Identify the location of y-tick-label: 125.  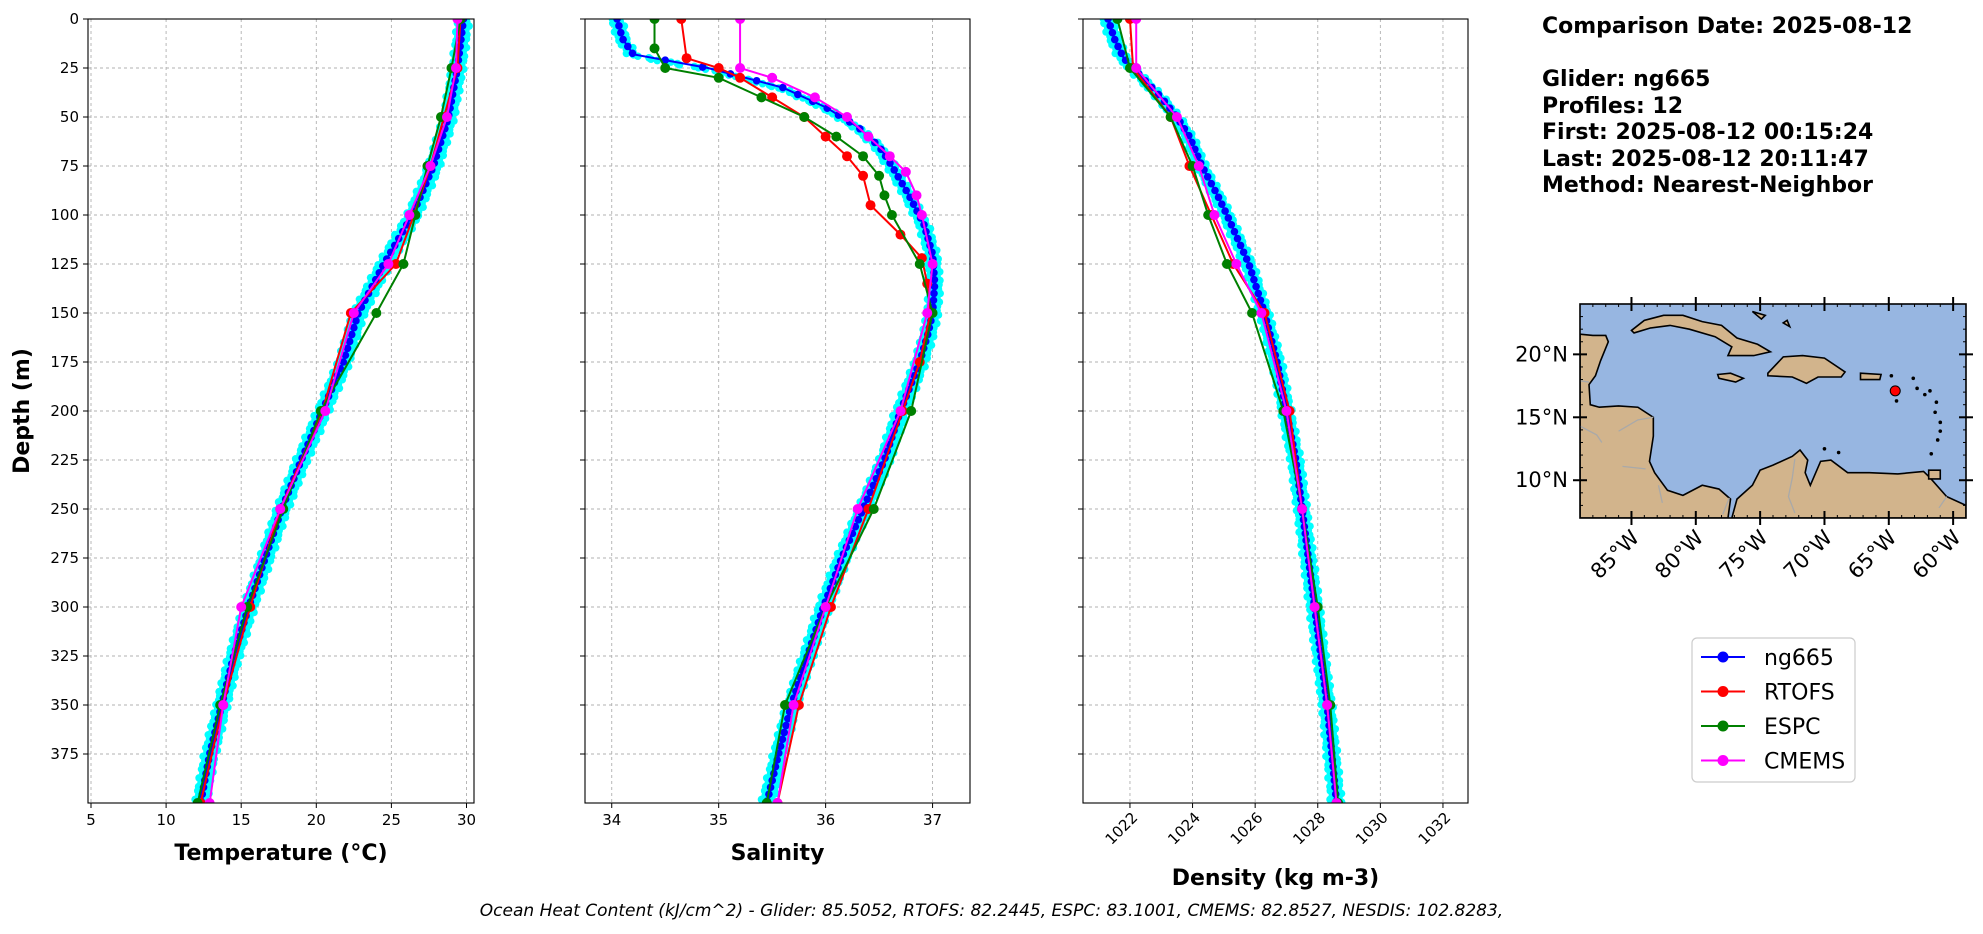
(64, 264).